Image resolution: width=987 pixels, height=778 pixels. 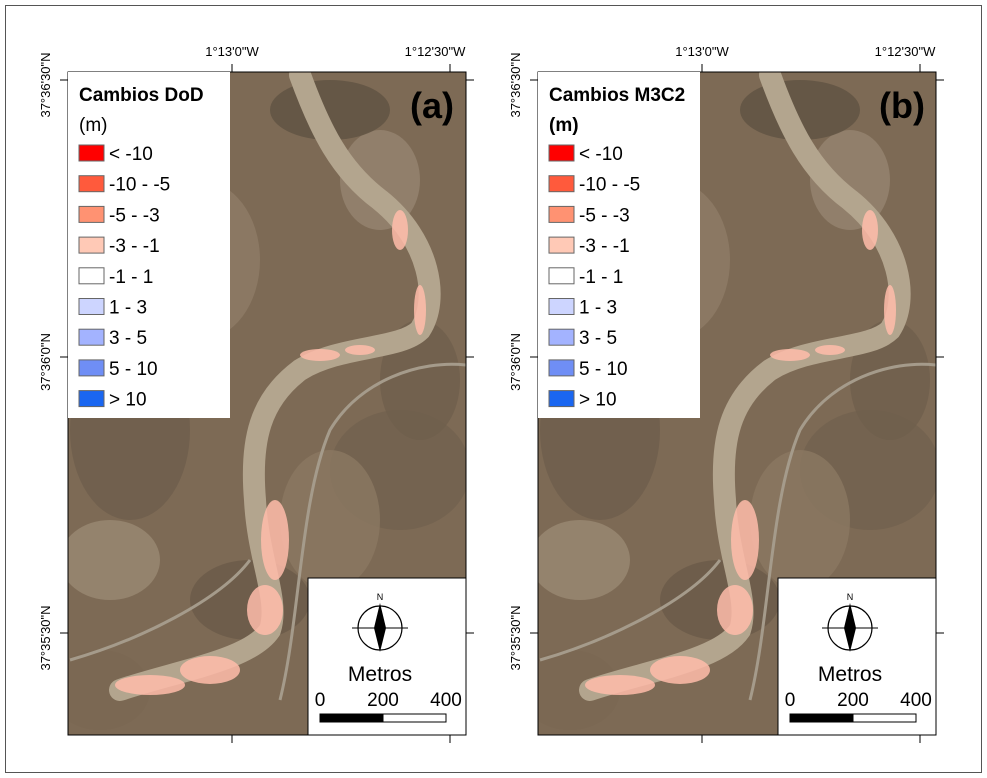 What do you see at coordinates (617, 95) in the screenshot?
I see `legend-title: Cambios M3C2` at bounding box center [617, 95].